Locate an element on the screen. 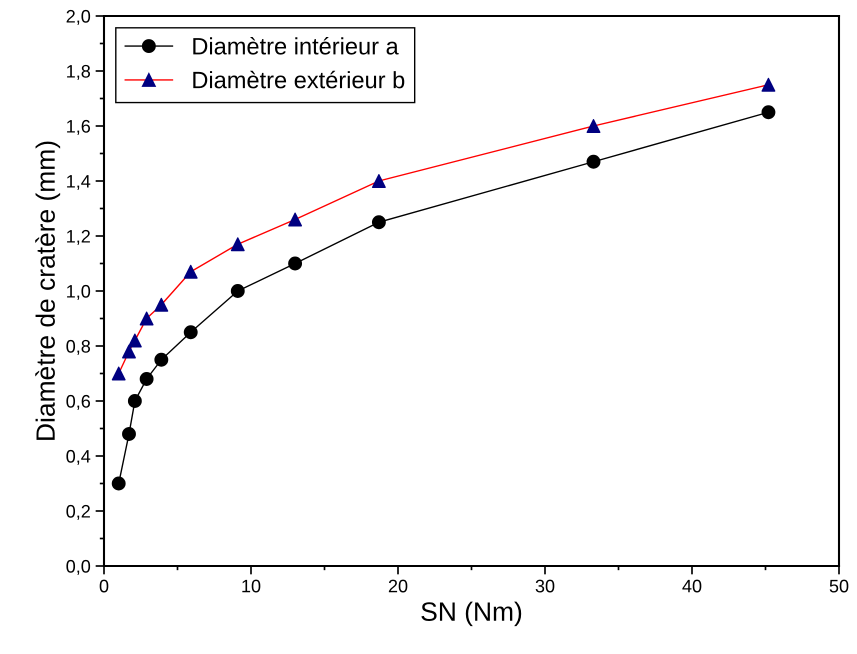 The width and height of the screenshot is (857, 654). x-tick-label: 30 is located at coordinates (545, 586).